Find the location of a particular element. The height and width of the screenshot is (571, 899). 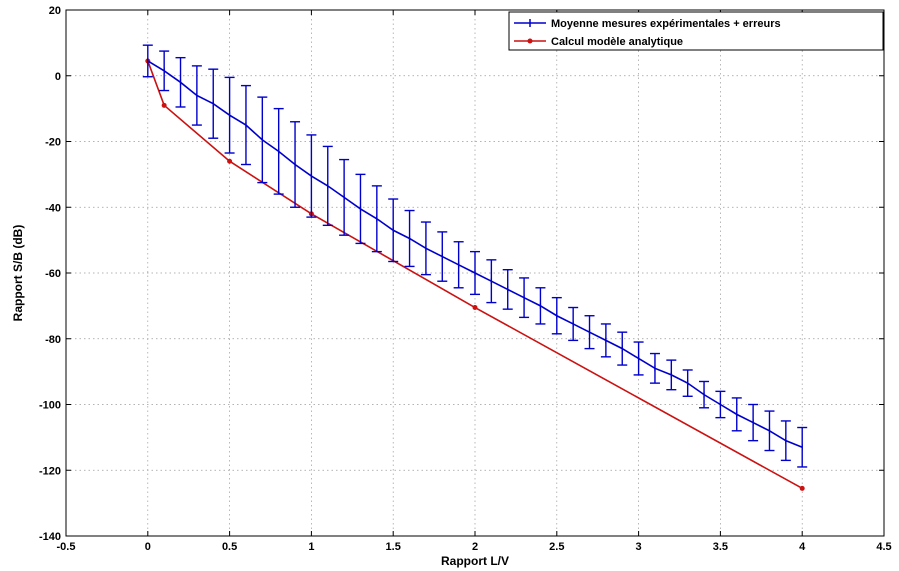

x-tick-label: 0.5 is located at coordinates (229, 547).